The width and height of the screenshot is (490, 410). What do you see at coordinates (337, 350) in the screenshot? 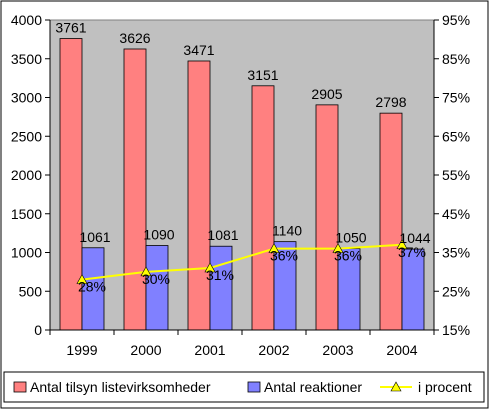
I see `x-tick-label: 2003` at bounding box center [337, 350].